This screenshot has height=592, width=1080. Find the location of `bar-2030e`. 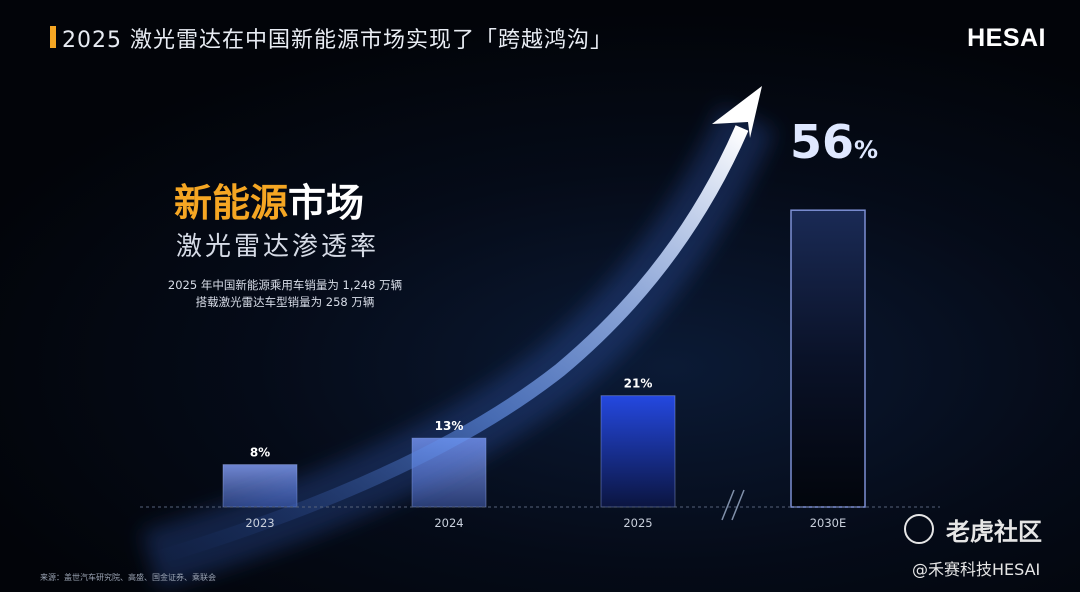

bar-2030e is located at coordinates (828, 358).